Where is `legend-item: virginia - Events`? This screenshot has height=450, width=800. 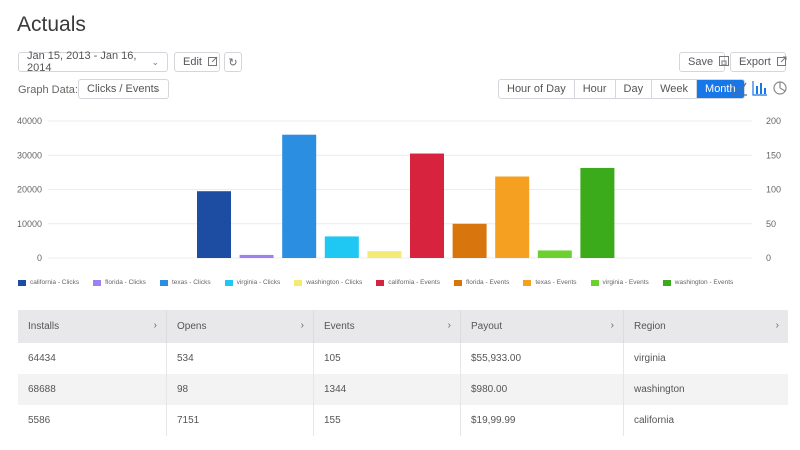 legend-item: virginia - Events is located at coordinates (619, 282).